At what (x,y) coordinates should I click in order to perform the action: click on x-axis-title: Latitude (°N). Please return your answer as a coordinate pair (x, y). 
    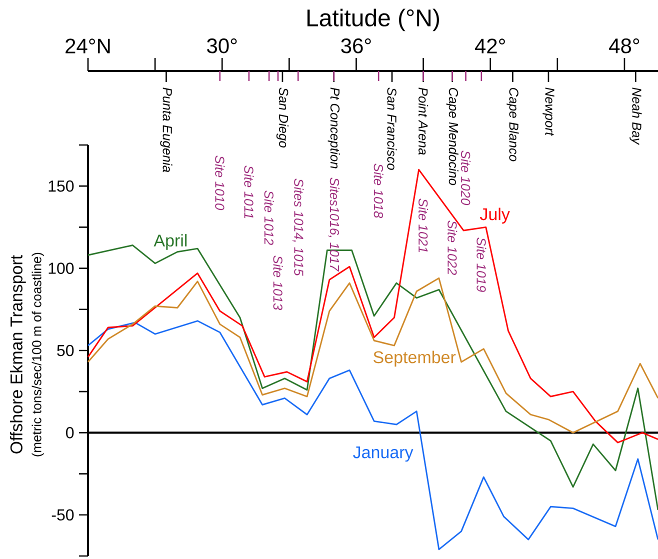
    Looking at the image, I should click on (373, 20).